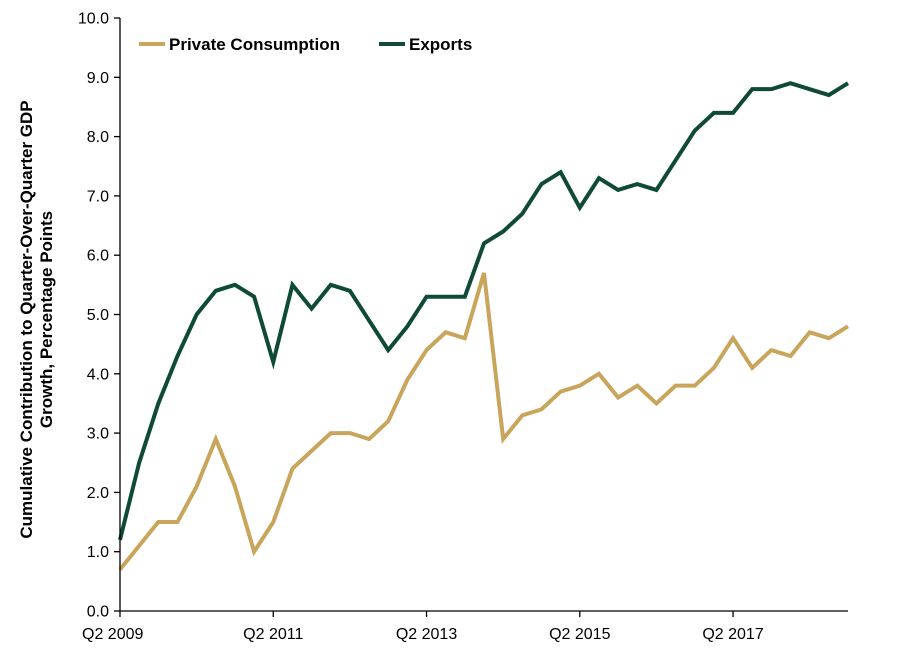  Describe the element at coordinates (440, 44) in the screenshot. I see `legend-label-exports: Exports` at that location.